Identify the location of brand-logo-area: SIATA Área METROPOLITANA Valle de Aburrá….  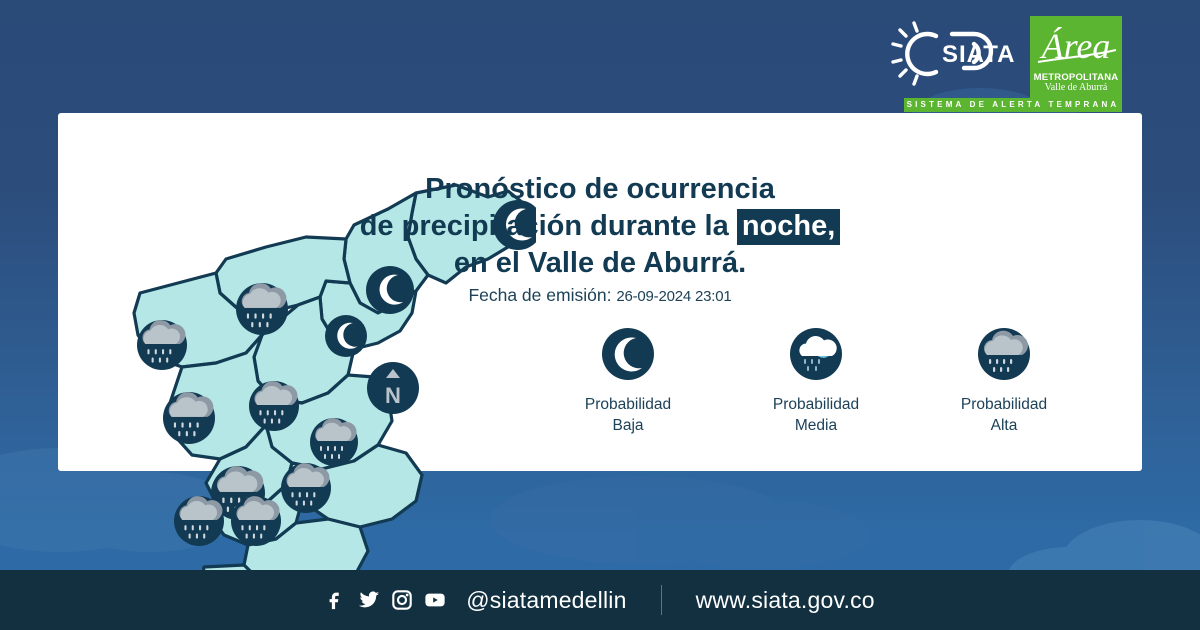
(1006, 64).